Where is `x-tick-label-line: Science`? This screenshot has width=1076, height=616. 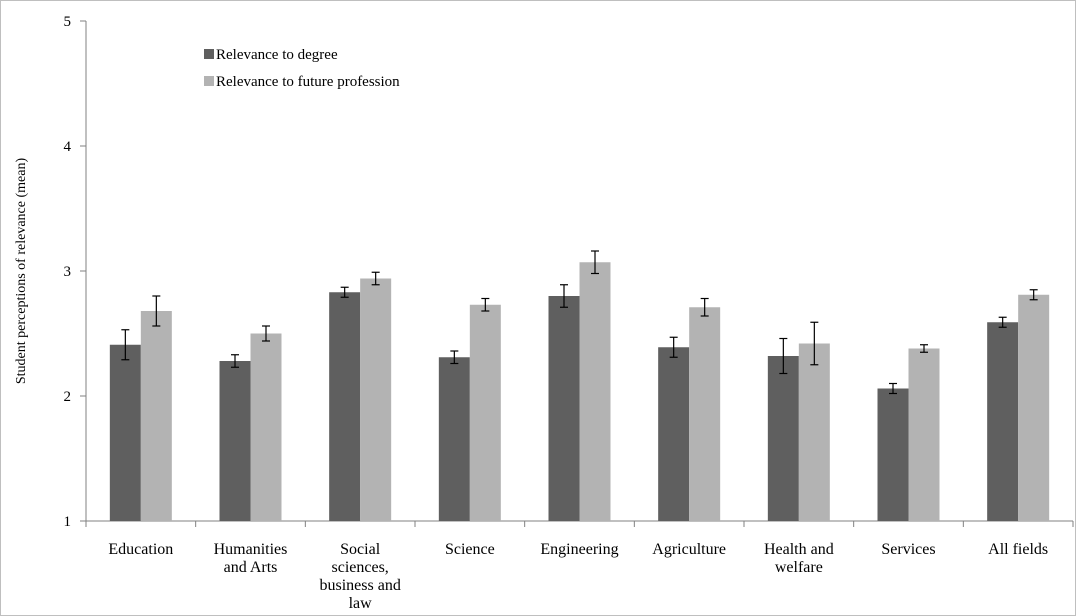
x-tick-label-line: Science is located at coordinates (470, 549).